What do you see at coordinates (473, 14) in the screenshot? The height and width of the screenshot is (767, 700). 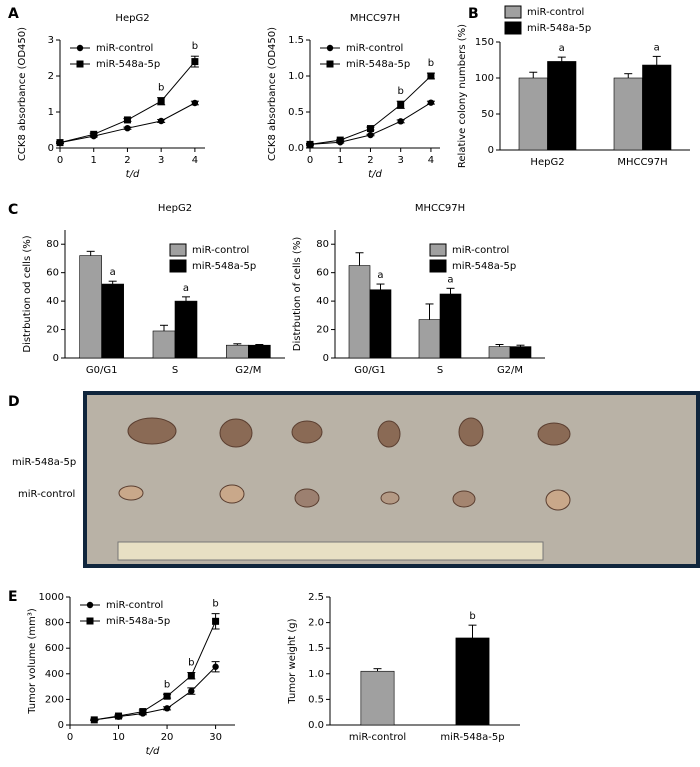 I see `panel-label: B` at bounding box center [473, 14].